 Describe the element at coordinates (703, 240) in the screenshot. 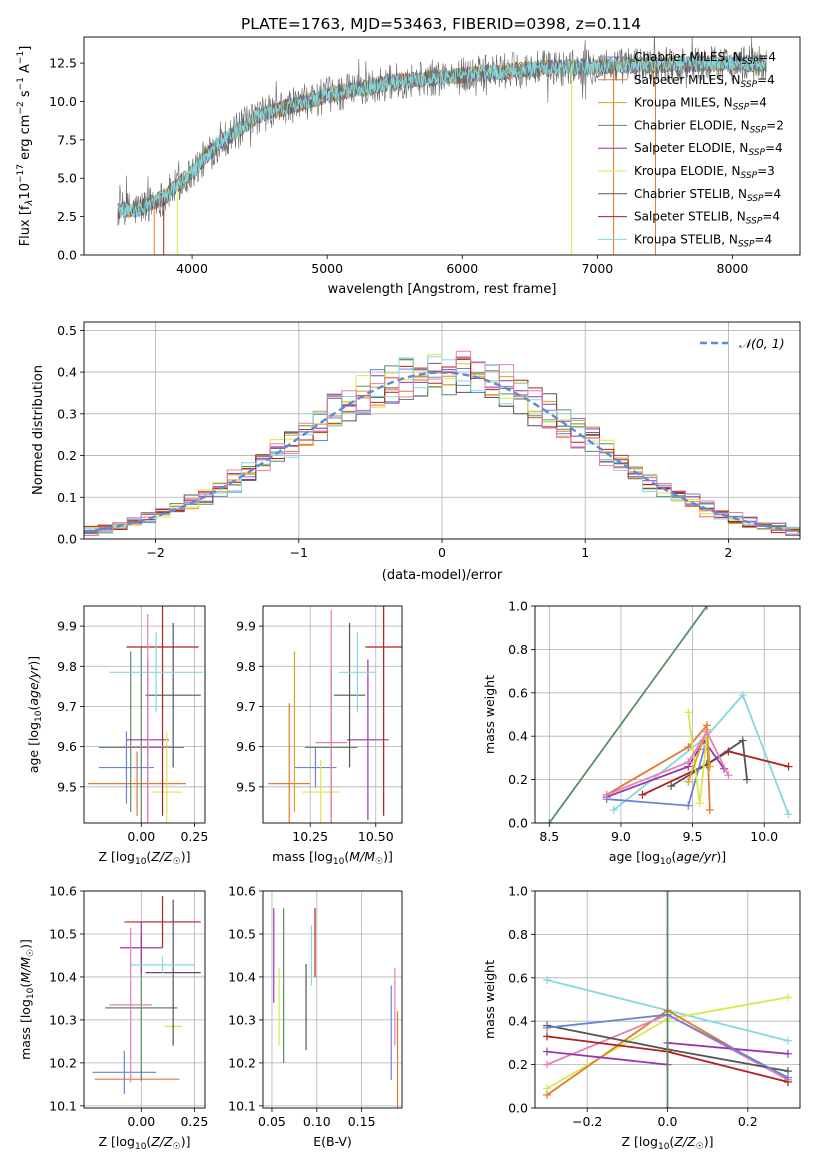

I see `legend-entry: Kroupa STELIB, NSSP=4` at that location.